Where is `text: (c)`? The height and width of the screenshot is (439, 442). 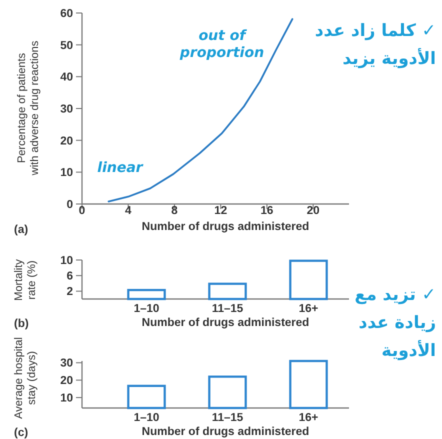
text: (c) is located at coordinates (21, 433).